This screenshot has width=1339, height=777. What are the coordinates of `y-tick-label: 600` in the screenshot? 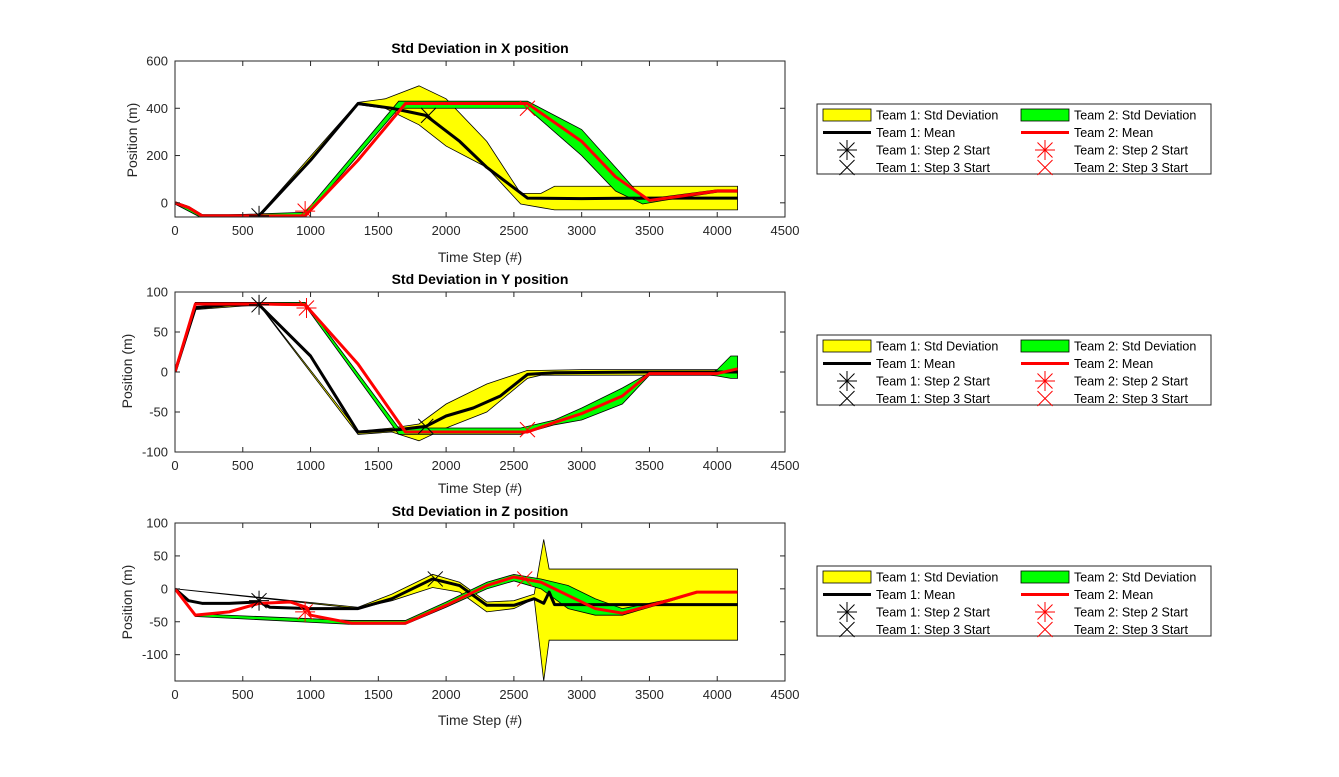 It's located at (157, 61).